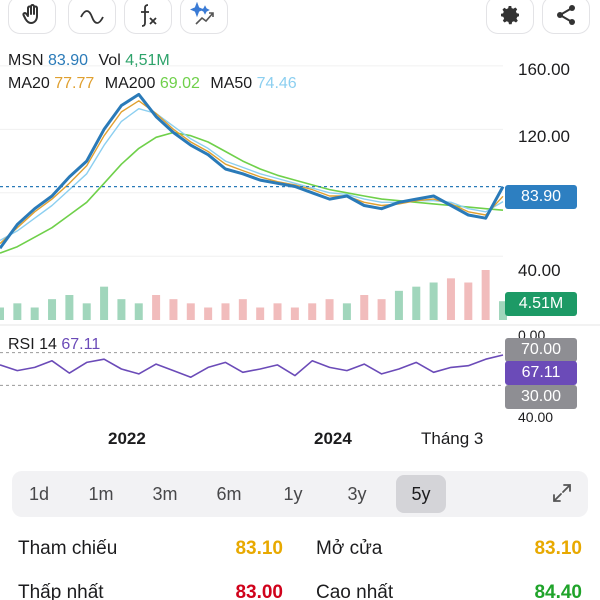 Image resolution: width=600 pixels, height=600 pixels. I want to click on hand-tool-button, so click(32, 17).